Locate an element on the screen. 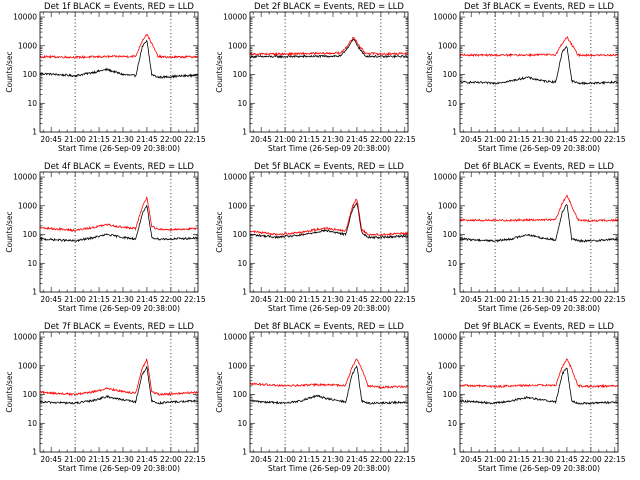 Image resolution: width=640 pixels, height=480 pixels. panel-title: Det 5f BLACK = Events, RED = LLD is located at coordinates (329, 167).